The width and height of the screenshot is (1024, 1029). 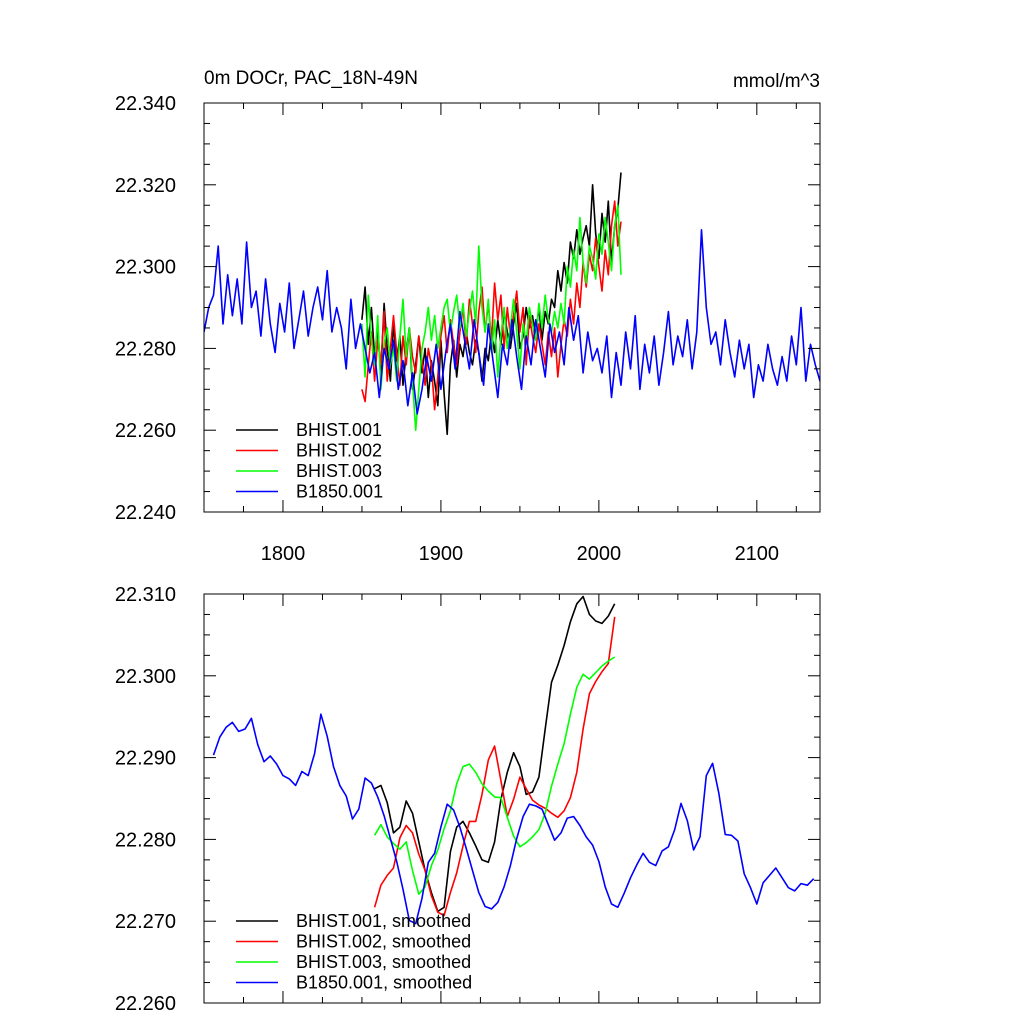 I want to click on x-tick-label: 2100, so click(x=757, y=554).